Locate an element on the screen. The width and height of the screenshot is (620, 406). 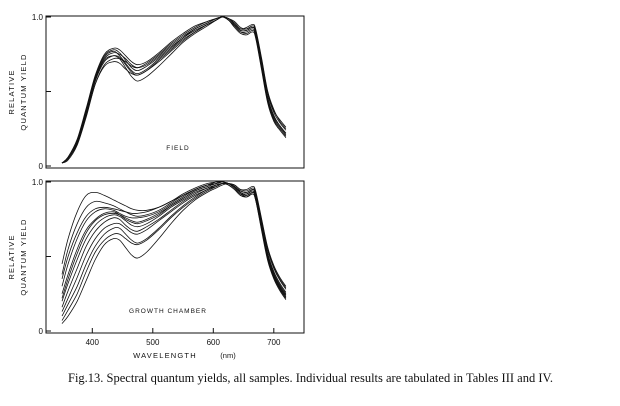
x-axis-unit: (nm) is located at coordinates (228, 355).